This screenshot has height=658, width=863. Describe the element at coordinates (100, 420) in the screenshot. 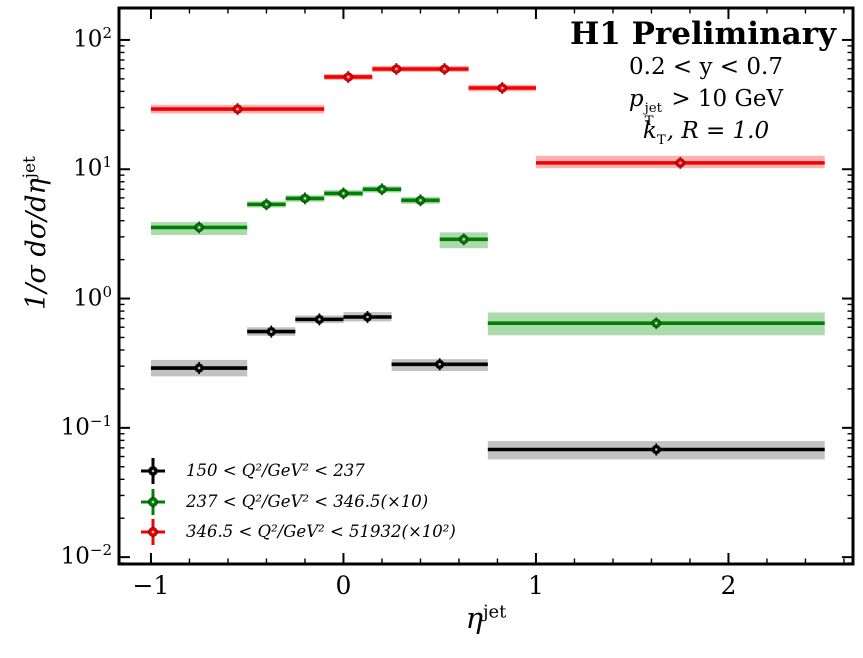

I see `y-tick-exp: −1` at that location.